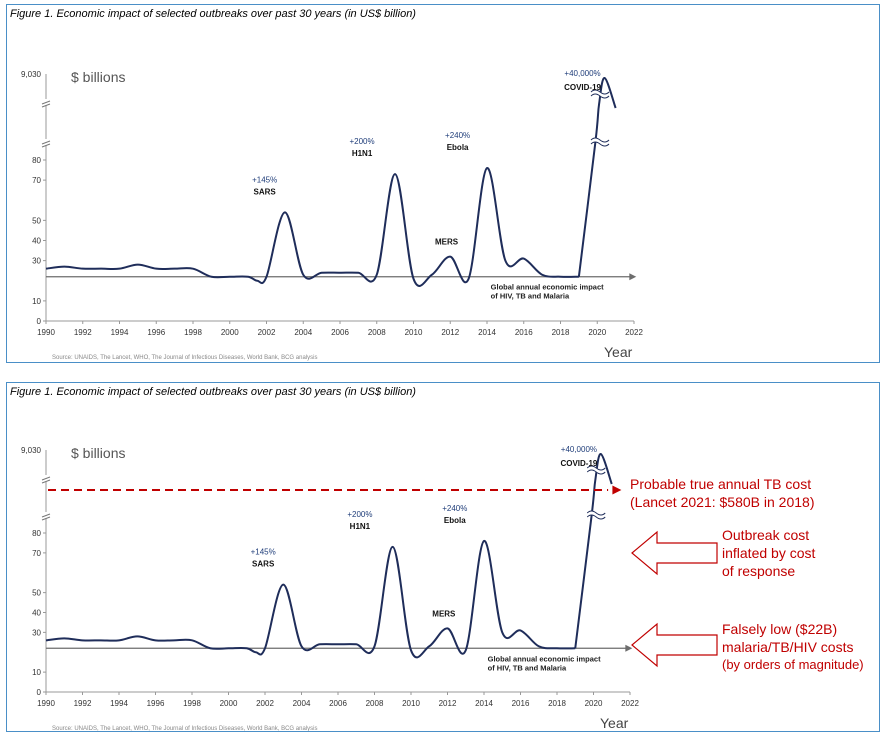 This screenshot has height=735, width=886. Describe the element at coordinates (156, 332) in the screenshot. I see `x-tick-label: 1996` at that location.